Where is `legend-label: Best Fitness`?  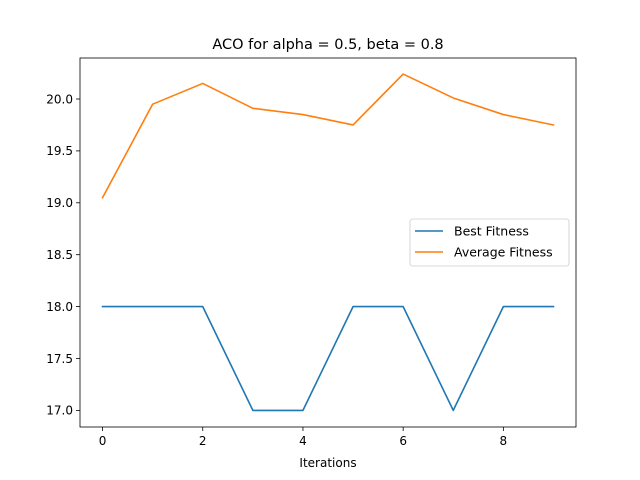
legend-label: Best Fitness is located at coordinates (491, 231).